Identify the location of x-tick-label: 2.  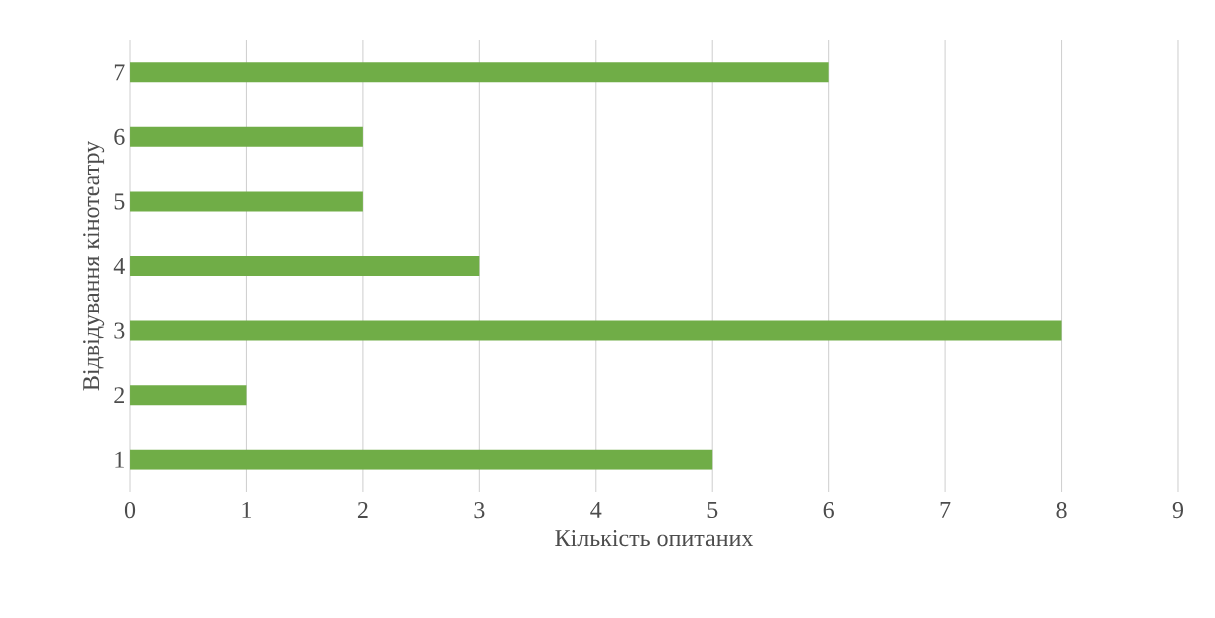
(362, 510).